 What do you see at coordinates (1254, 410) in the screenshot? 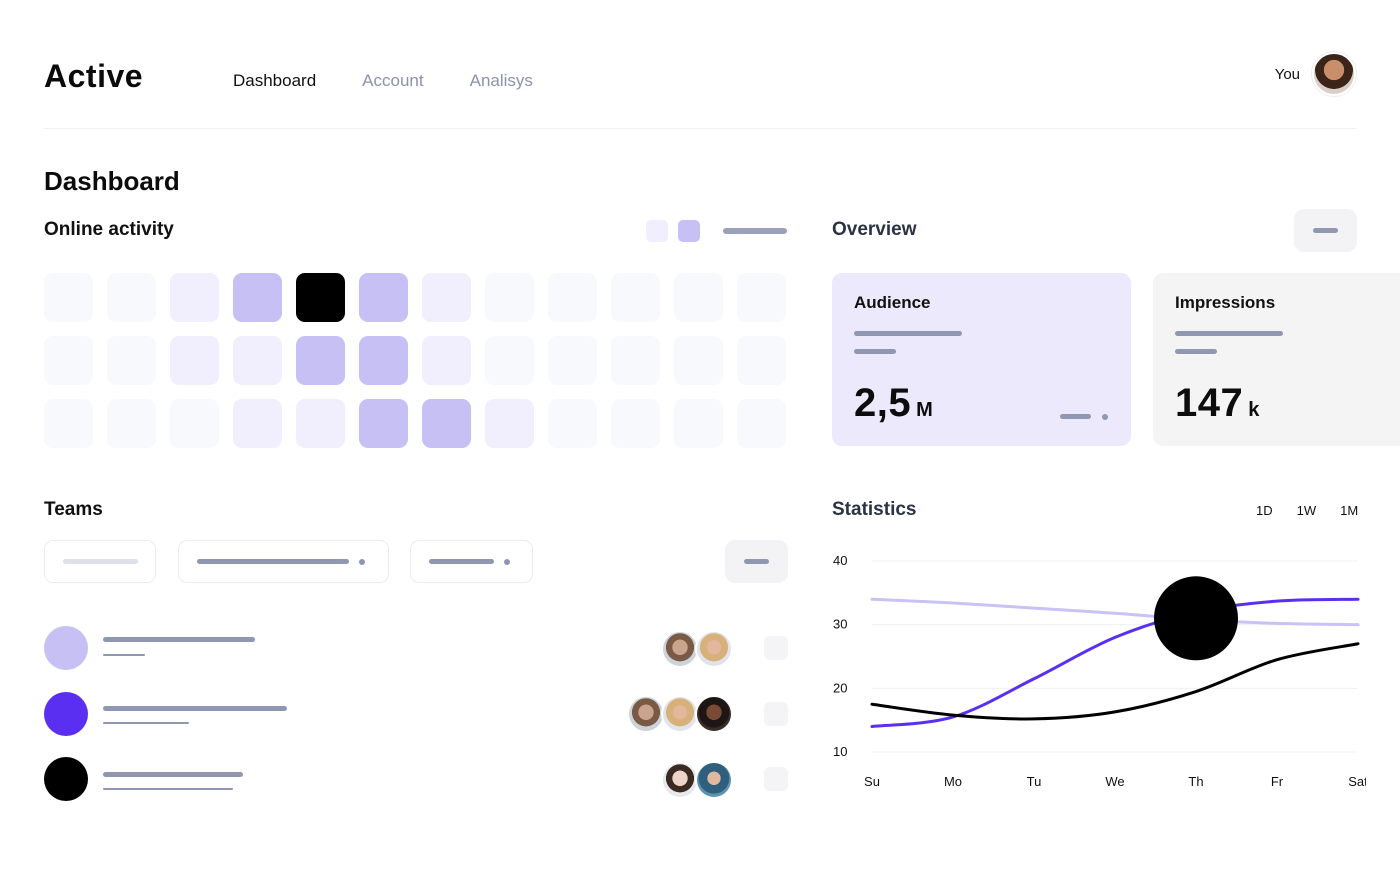
I see `impressions-value-unit: k` at bounding box center [1254, 410].